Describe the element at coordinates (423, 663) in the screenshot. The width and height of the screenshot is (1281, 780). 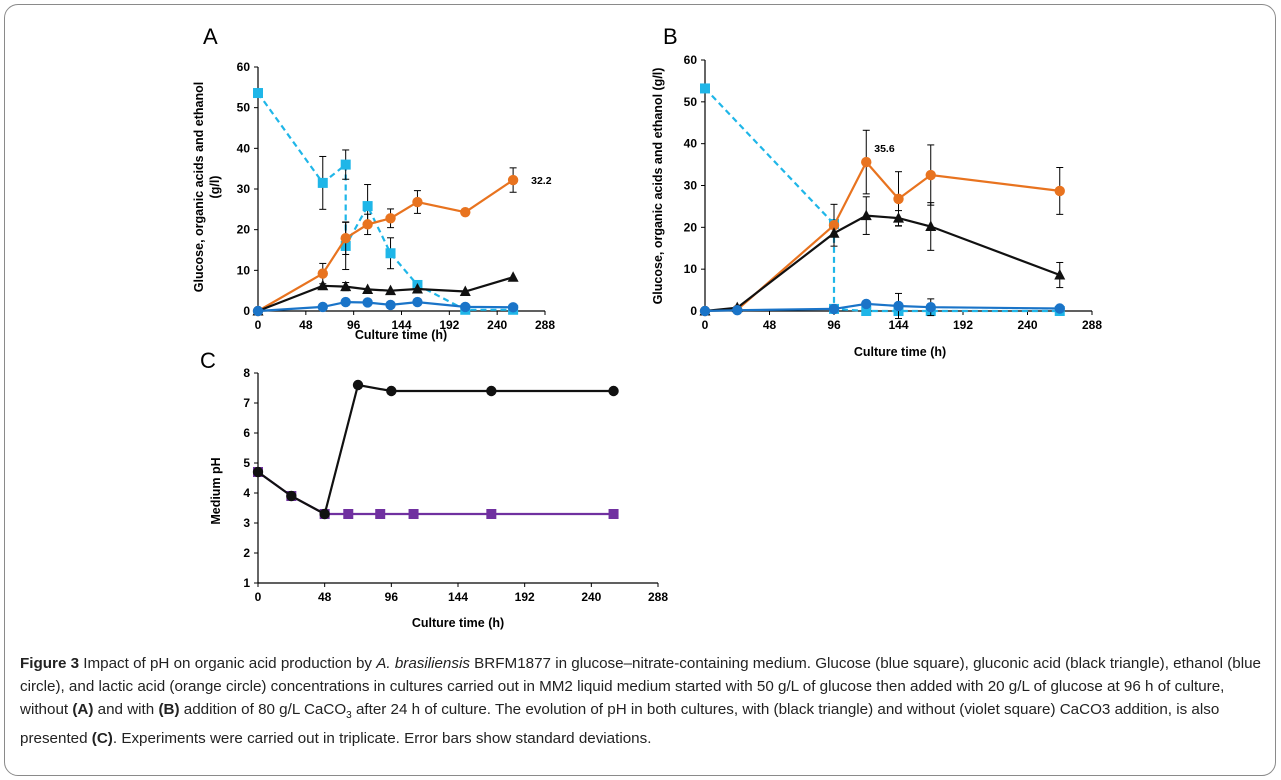
I see `caption-species: A. brasiliensis` at that location.